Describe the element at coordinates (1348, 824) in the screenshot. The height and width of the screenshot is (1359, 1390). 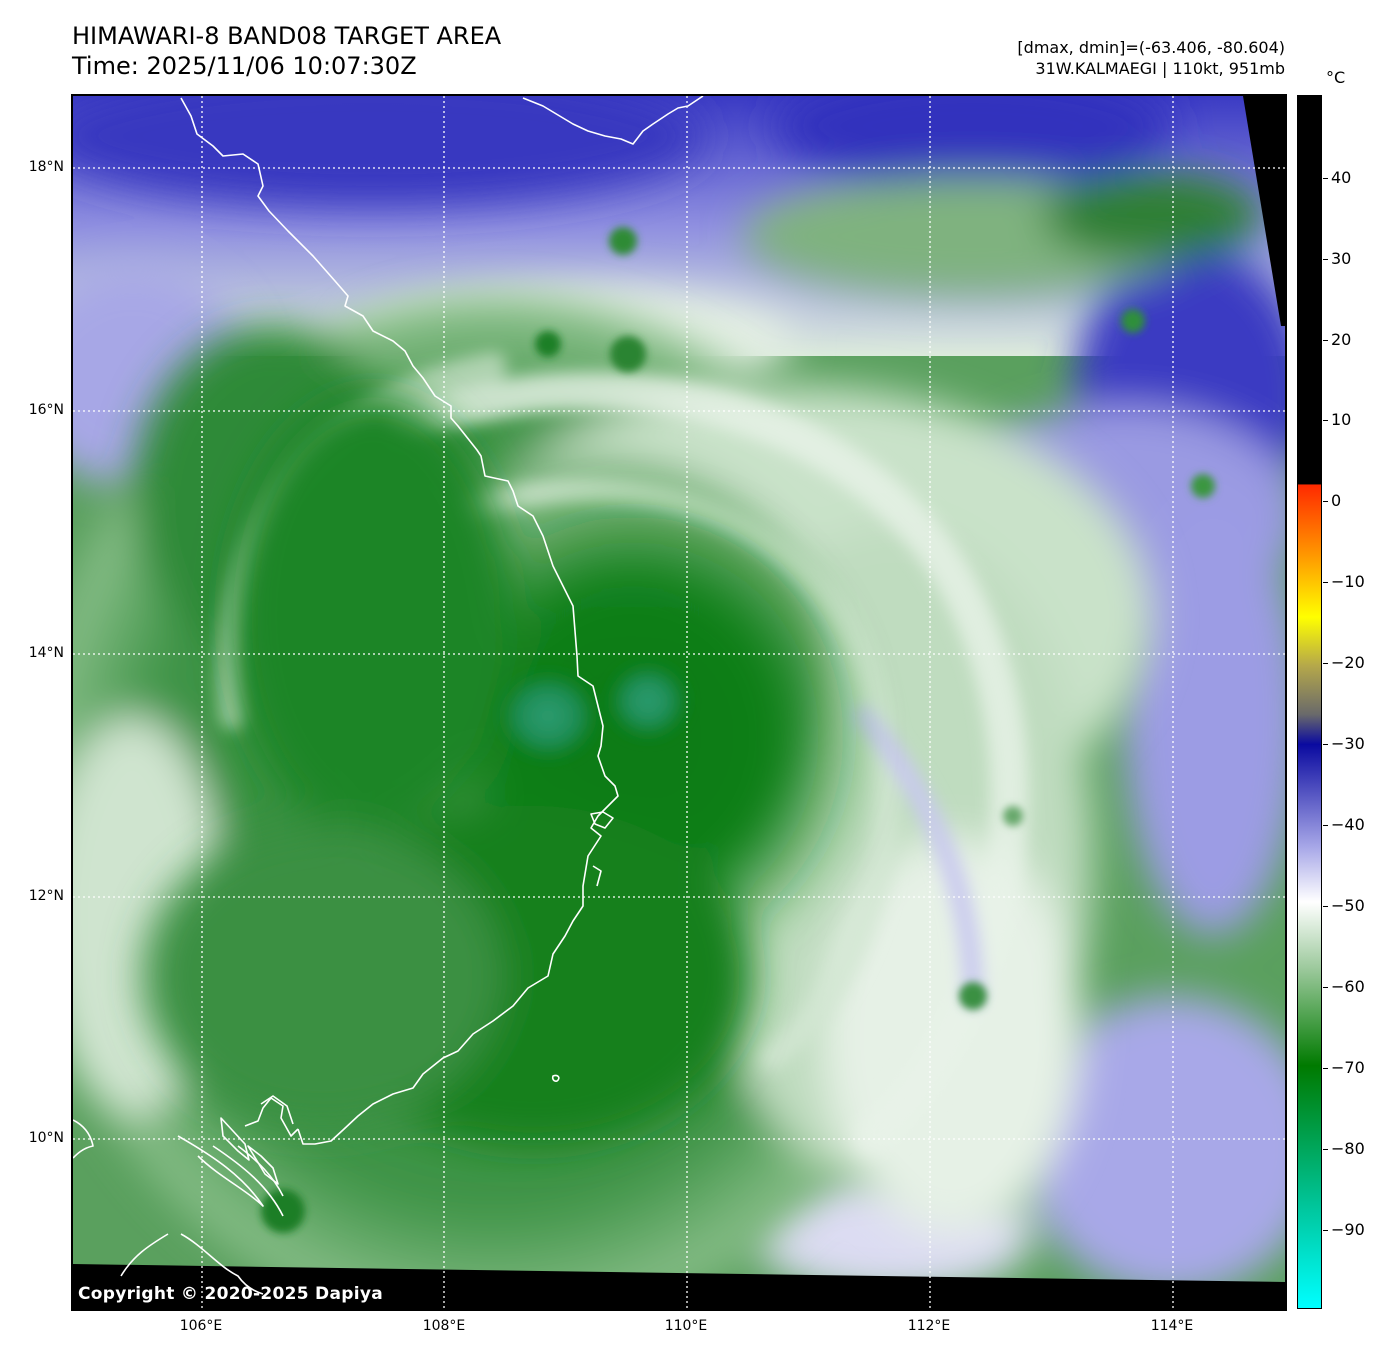
I see `colorbar-label-minus40: −40` at that location.